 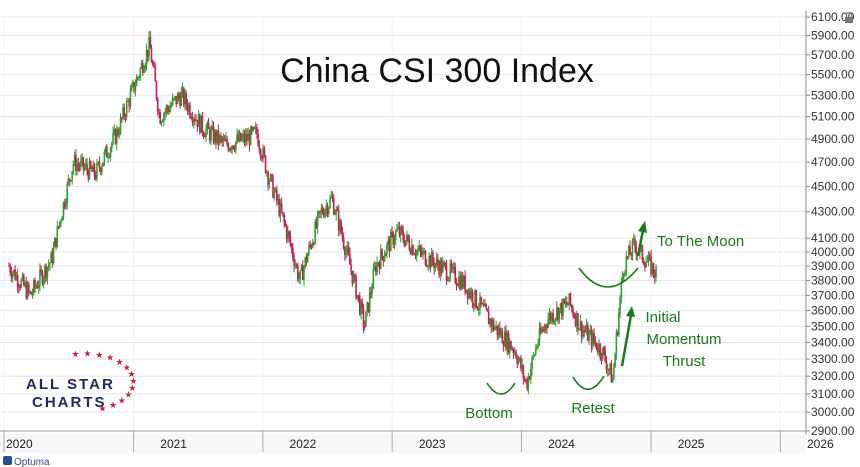 What do you see at coordinates (833, 359) in the screenshot?
I see `y-tick-label: 3300.00` at bounding box center [833, 359].